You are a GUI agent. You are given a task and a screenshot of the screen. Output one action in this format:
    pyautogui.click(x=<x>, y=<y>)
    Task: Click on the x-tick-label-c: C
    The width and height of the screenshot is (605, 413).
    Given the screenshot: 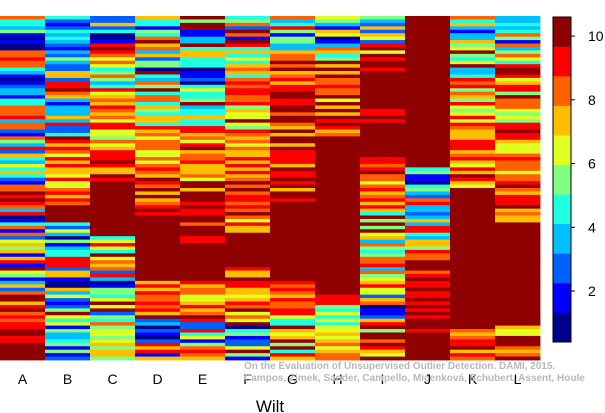 What is the action you would take?
    pyautogui.click(x=112, y=379)
    